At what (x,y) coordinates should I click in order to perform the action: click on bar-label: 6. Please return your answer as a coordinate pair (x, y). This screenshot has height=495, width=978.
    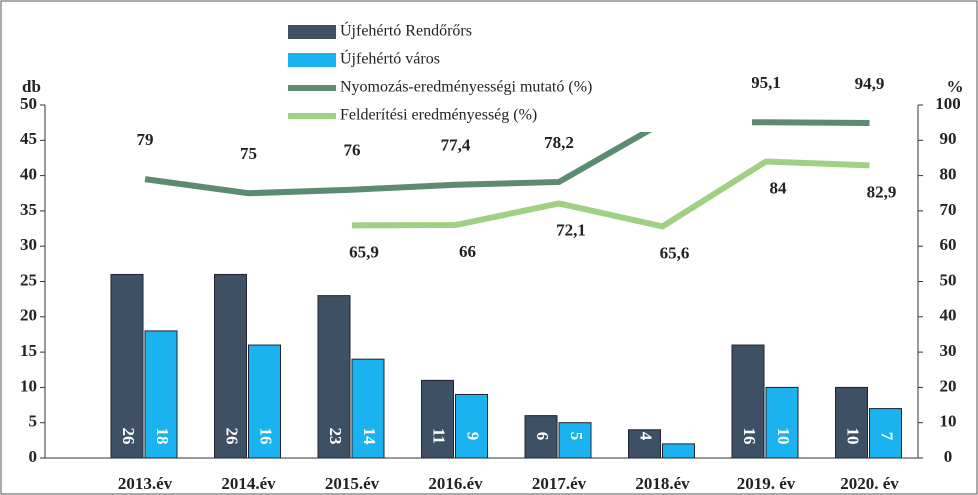
    Looking at the image, I should click on (542, 436).